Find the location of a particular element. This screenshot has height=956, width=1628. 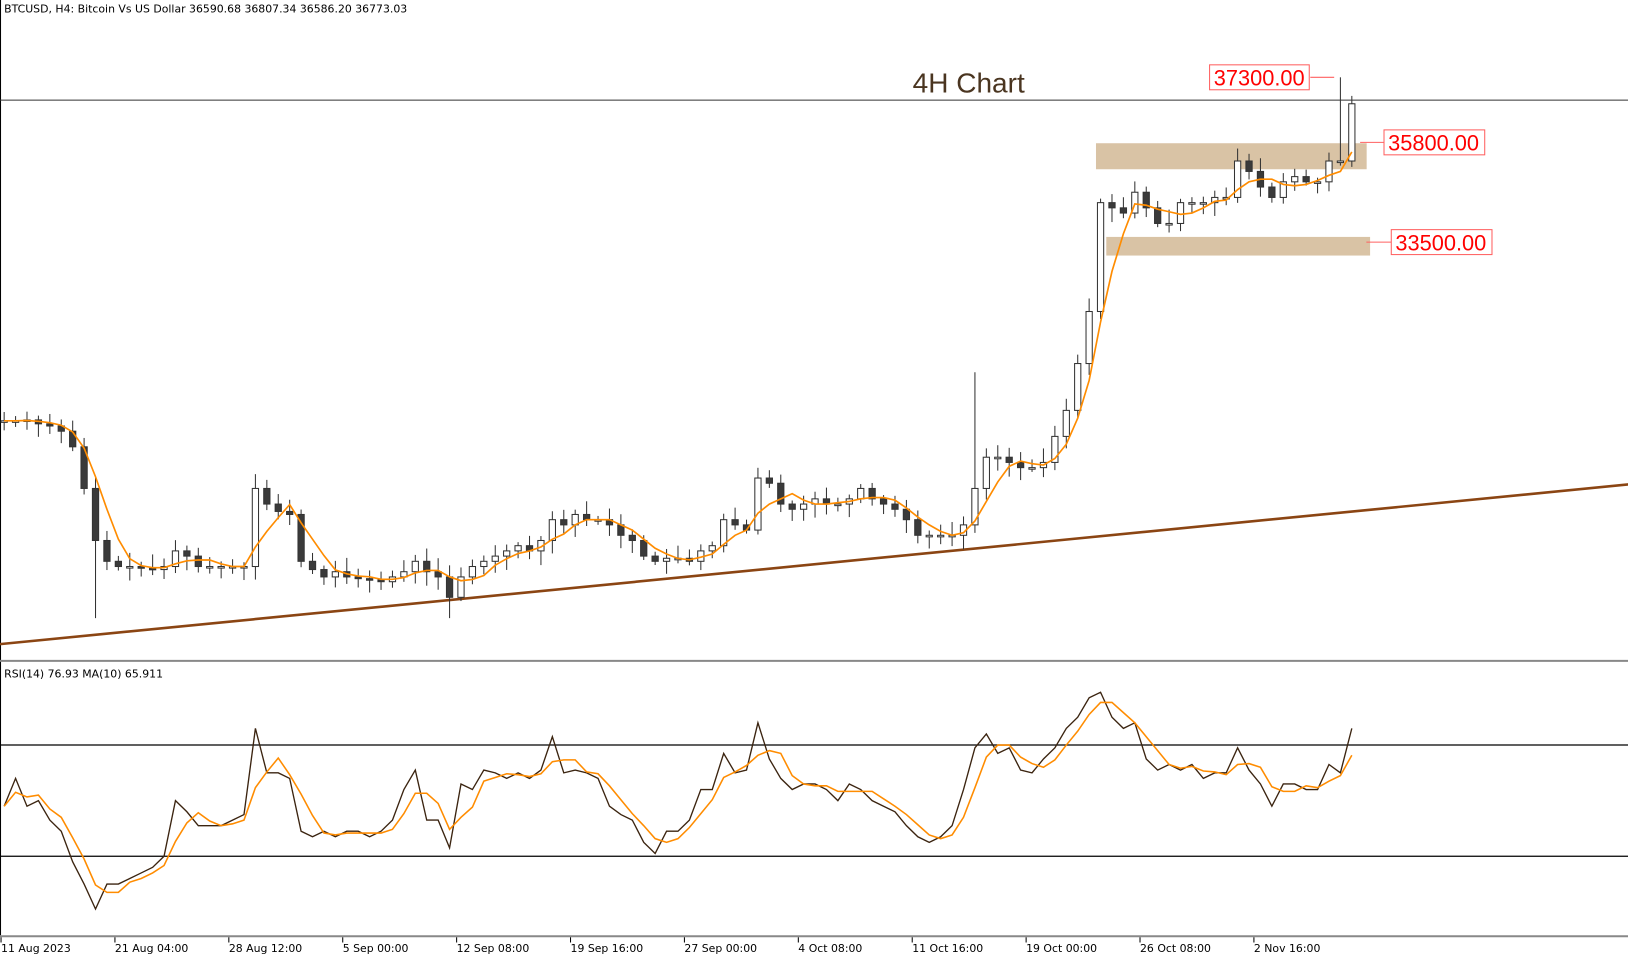

x-tick-label: 2 Nov 16:00 is located at coordinates (1287, 948).